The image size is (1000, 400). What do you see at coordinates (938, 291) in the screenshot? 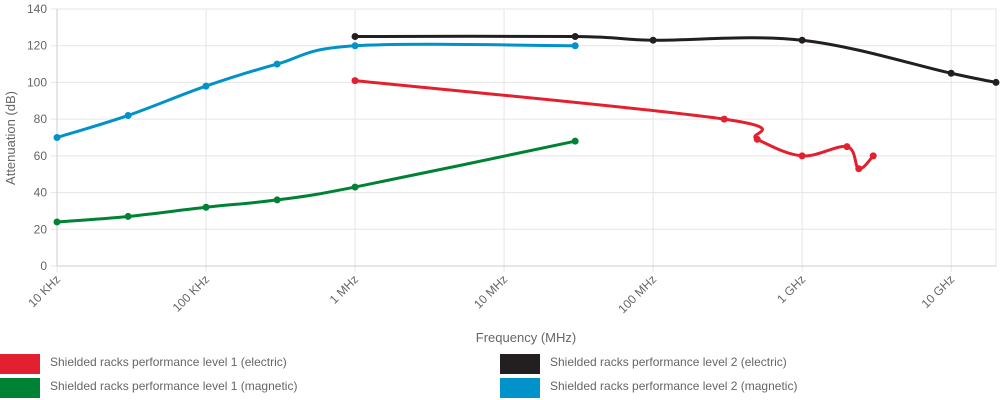
I see `x-tick-label: 10 GHz` at bounding box center [938, 291].